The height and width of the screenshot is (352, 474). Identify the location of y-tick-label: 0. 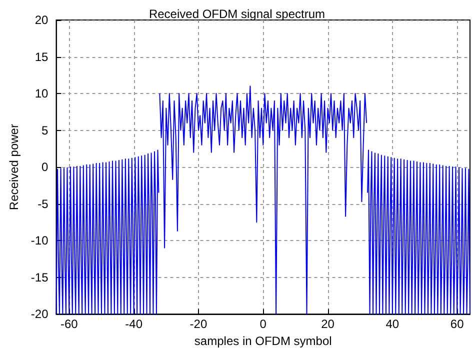
(45, 167).